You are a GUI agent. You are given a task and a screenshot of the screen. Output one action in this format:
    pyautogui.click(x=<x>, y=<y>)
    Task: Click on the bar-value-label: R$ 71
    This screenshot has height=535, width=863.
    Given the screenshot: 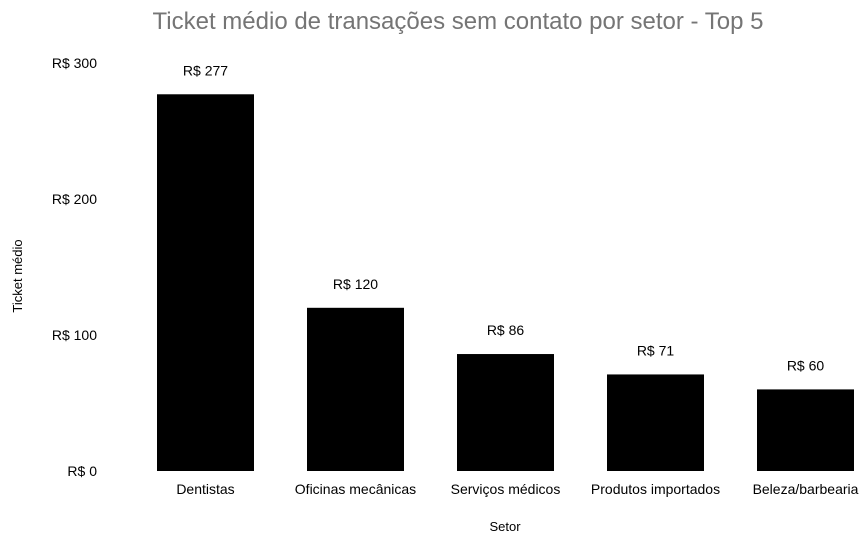 What is the action you would take?
    pyautogui.click(x=656, y=350)
    